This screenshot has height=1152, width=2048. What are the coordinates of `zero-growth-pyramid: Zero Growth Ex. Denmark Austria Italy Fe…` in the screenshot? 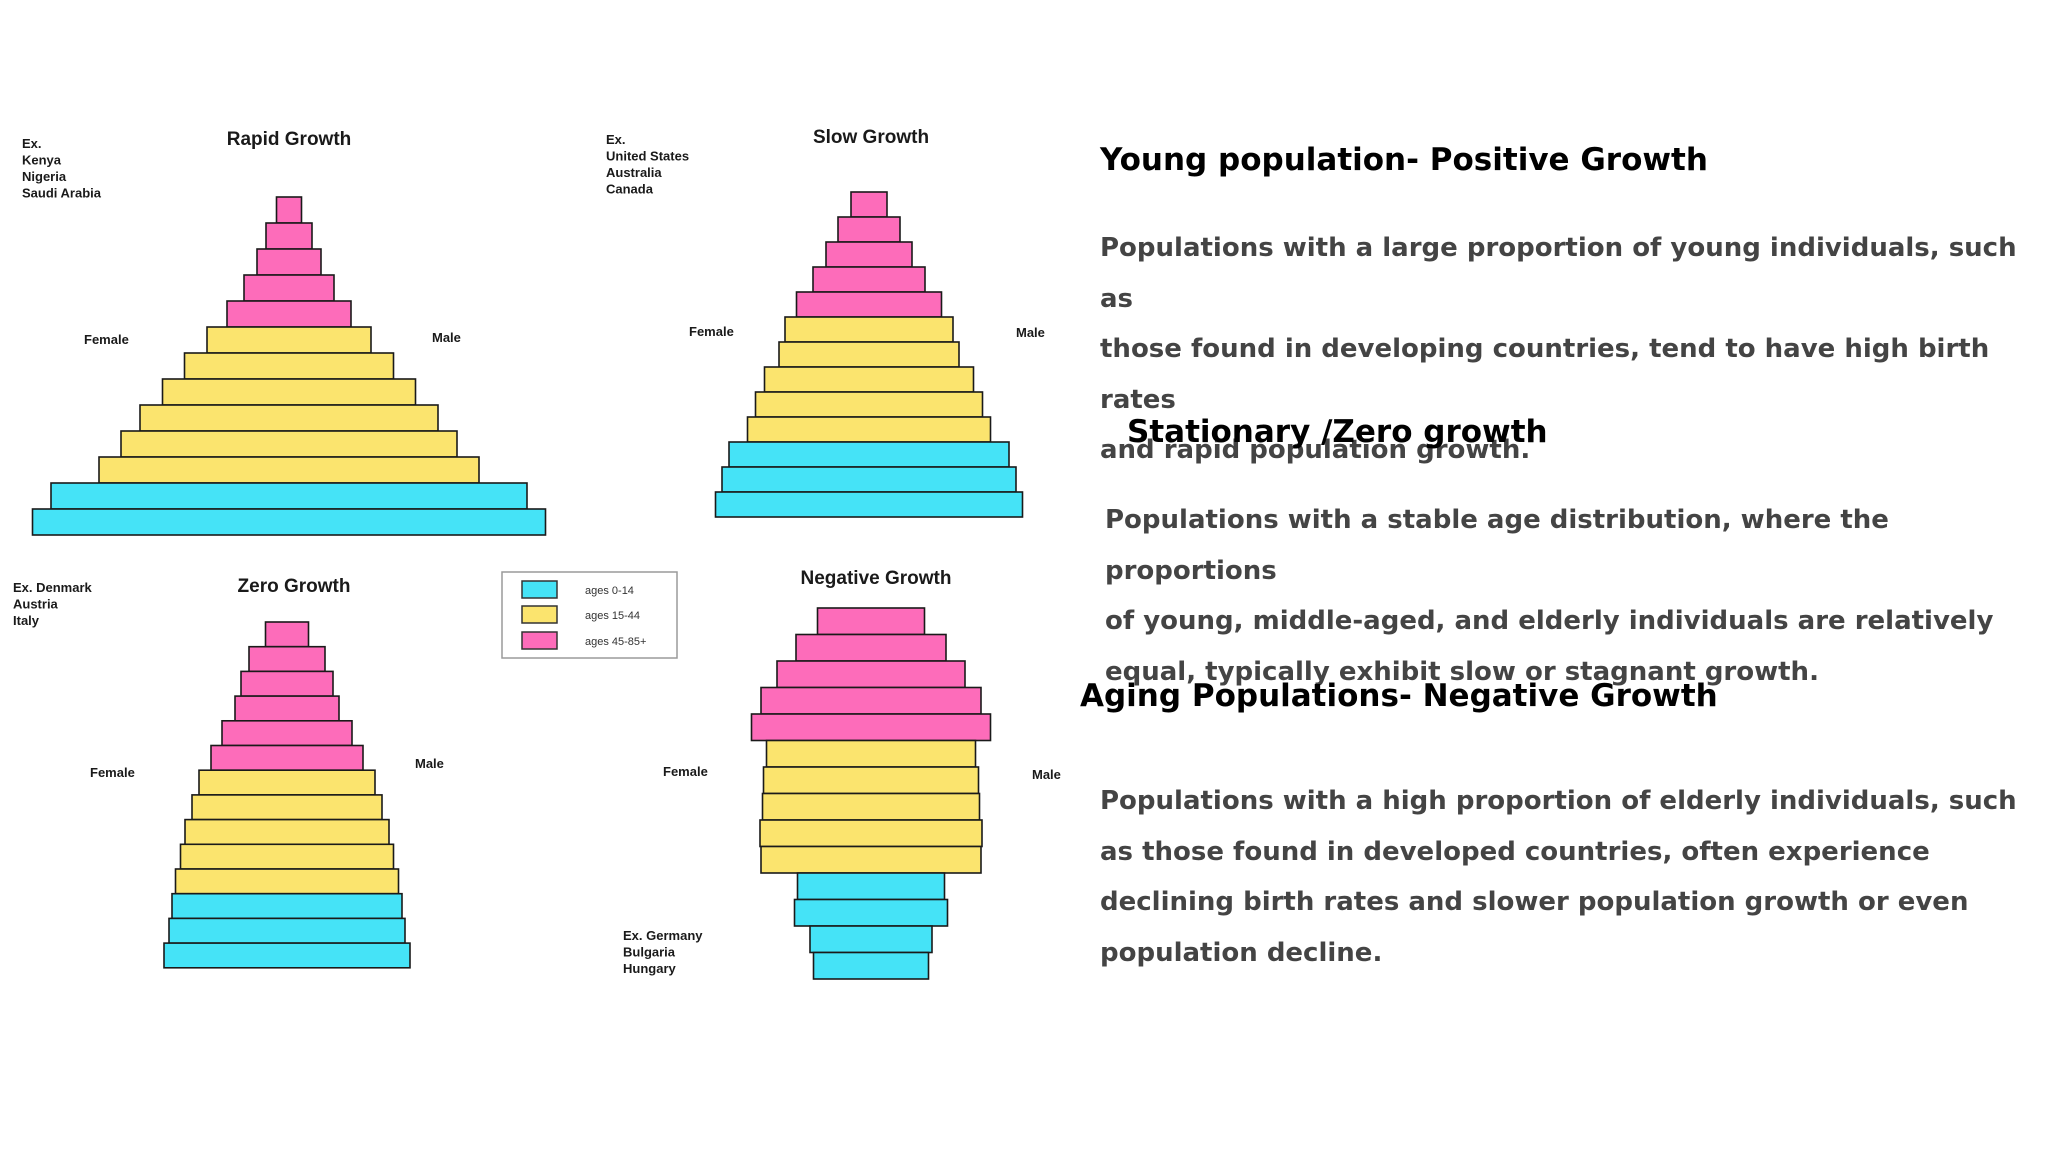 It's located at (228, 772).